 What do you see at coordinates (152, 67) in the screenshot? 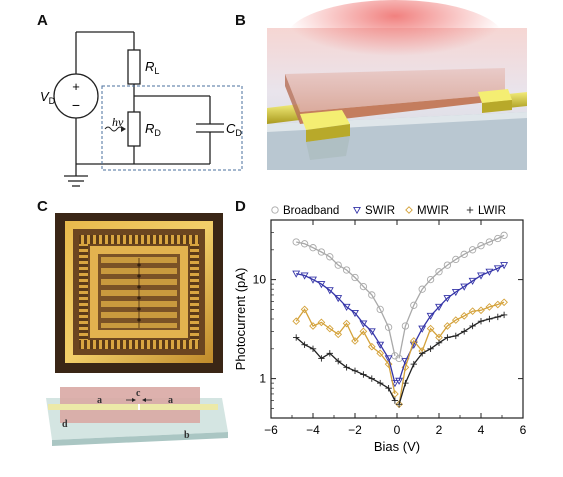
I see `rl-label: RL` at bounding box center [152, 67].